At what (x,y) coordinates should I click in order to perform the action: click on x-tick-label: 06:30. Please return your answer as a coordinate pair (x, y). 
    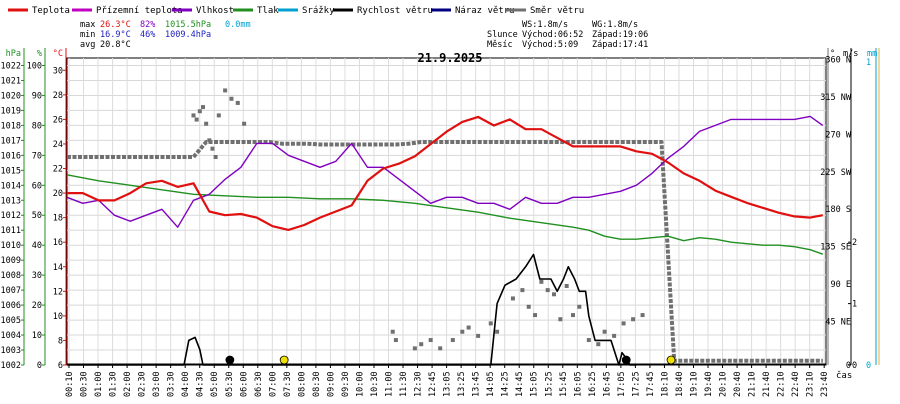
    Looking at the image, I should click on (259, 384).